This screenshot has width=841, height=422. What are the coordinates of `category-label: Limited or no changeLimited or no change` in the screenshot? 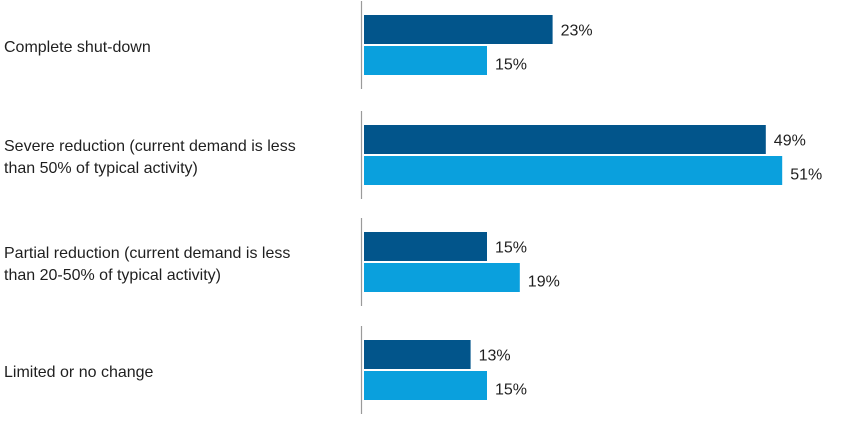 It's located at (79, 372).